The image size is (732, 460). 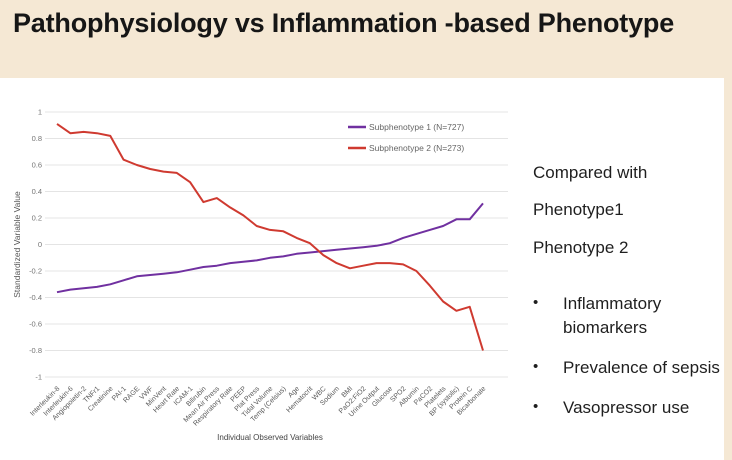 I want to click on side-text-phenotype2: Phenotype 2, so click(x=581, y=247).